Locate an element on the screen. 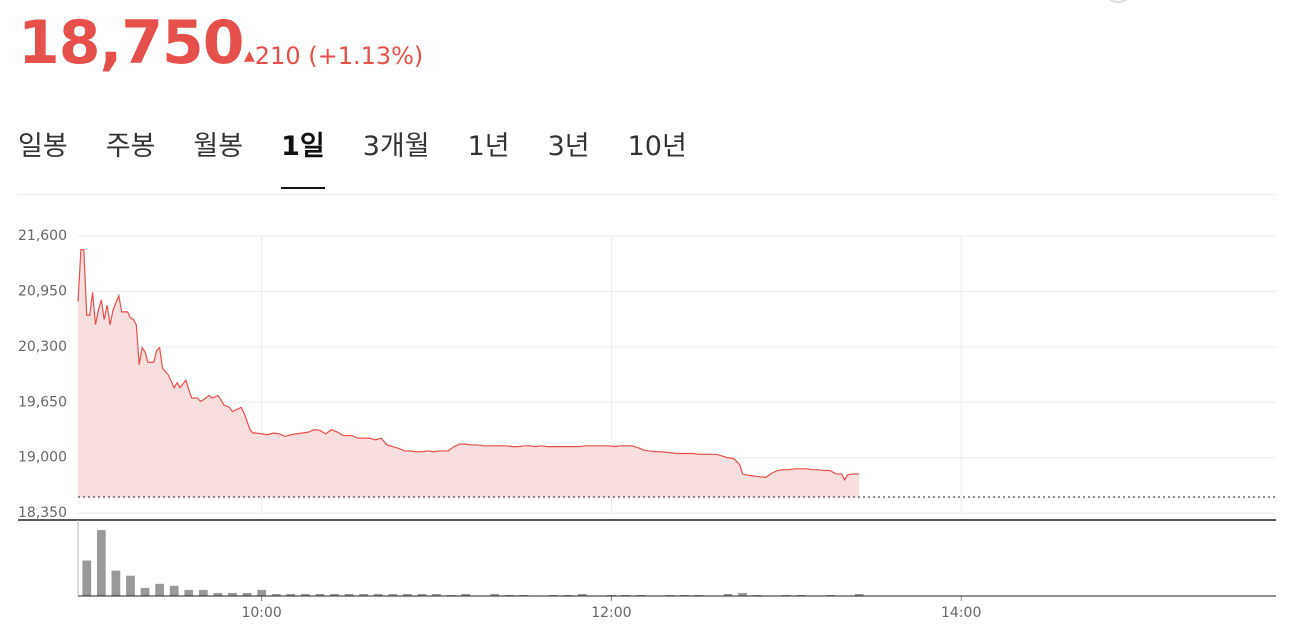 This screenshot has width=1298, height=642. period-tabs: 일봉 주봉 월봉 1일 3개월 1년 3년 10년 is located at coordinates (371, 156).